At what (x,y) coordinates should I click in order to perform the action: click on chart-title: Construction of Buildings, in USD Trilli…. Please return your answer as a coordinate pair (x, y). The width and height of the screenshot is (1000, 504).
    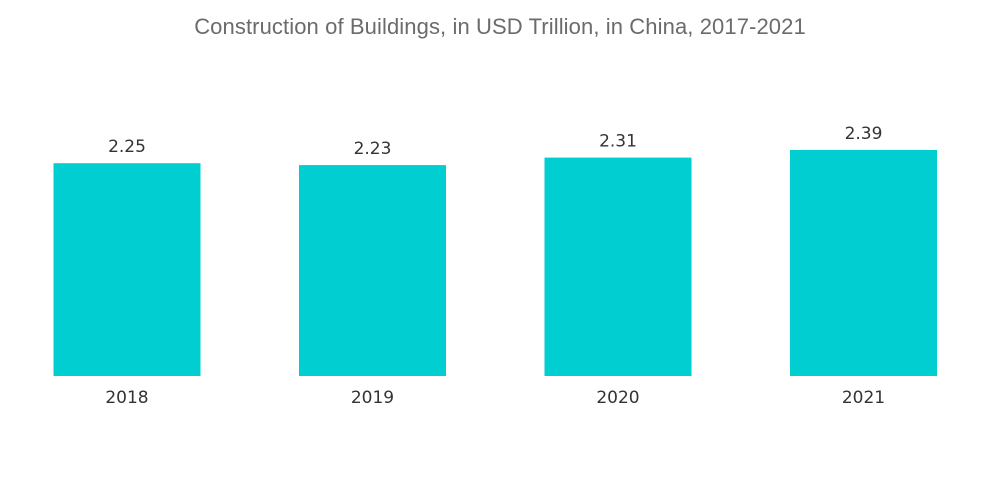
    Looking at the image, I should click on (500, 26).